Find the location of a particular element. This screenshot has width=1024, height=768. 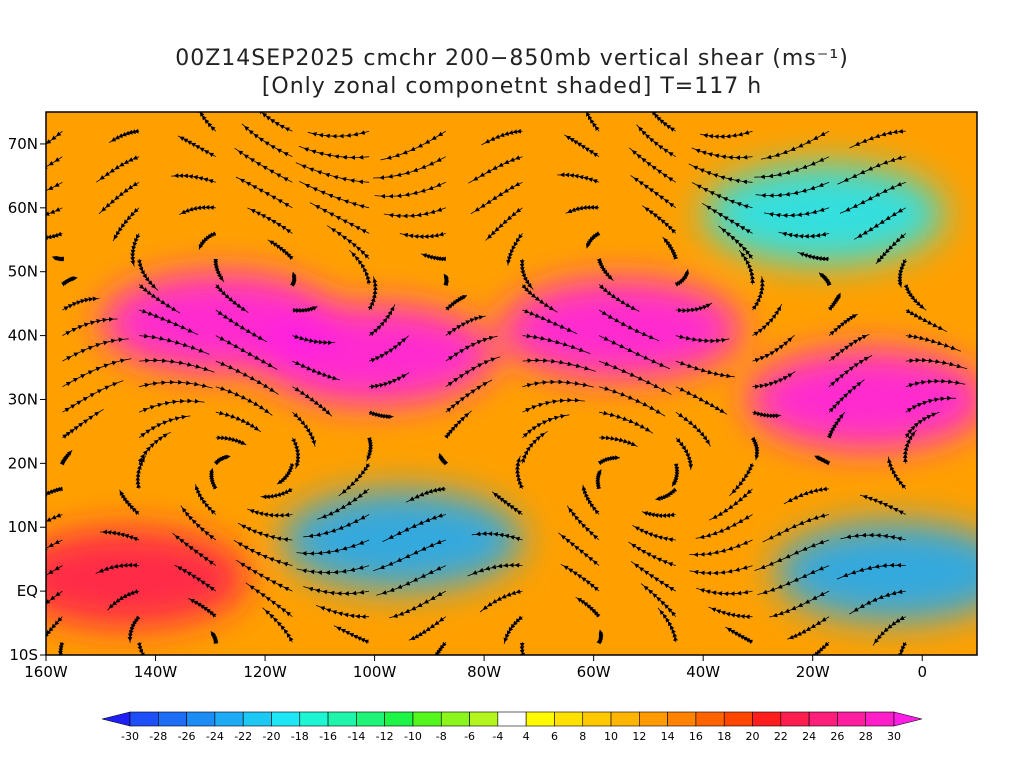

colorbar-label: -10 is located at coordinates (413, 736).